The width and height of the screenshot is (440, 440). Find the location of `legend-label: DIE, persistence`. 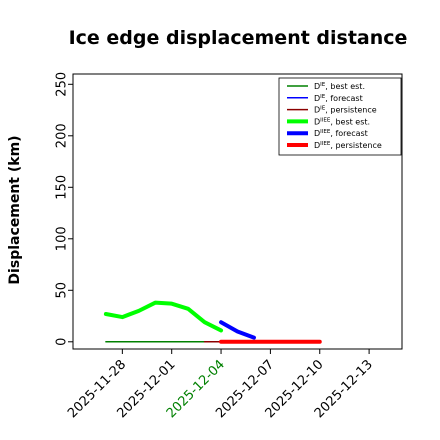

legend-label: DIE, persistence is located at coordinates (345, 110).